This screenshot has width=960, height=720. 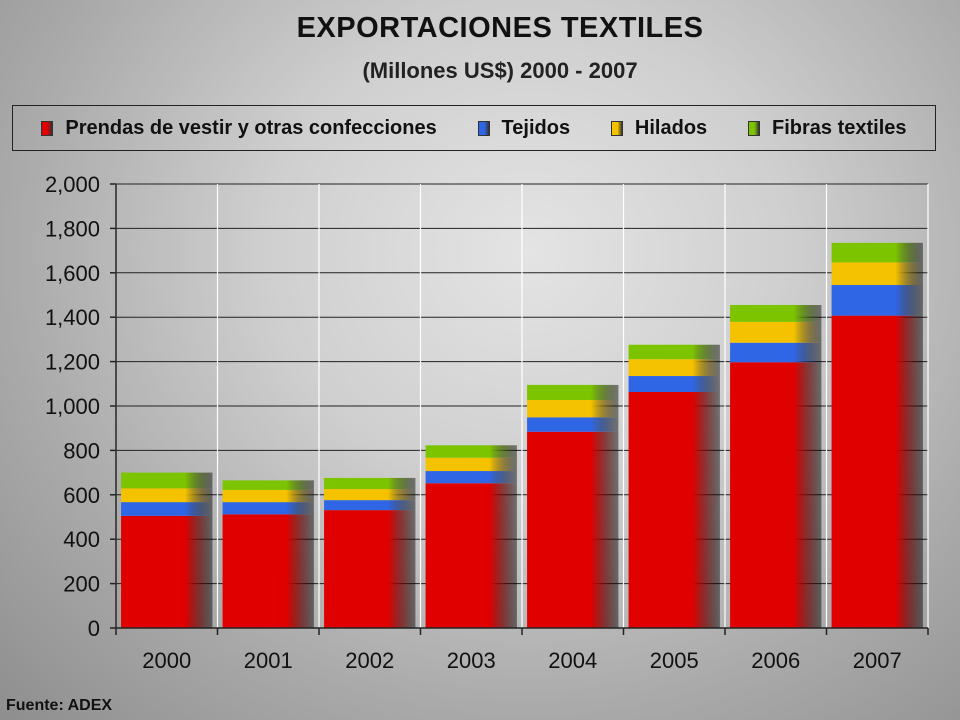 What do you see at coordinates (81, 539) in the screenshot?
I see `y-tick-label: 400` at bounding box center [81, 539].